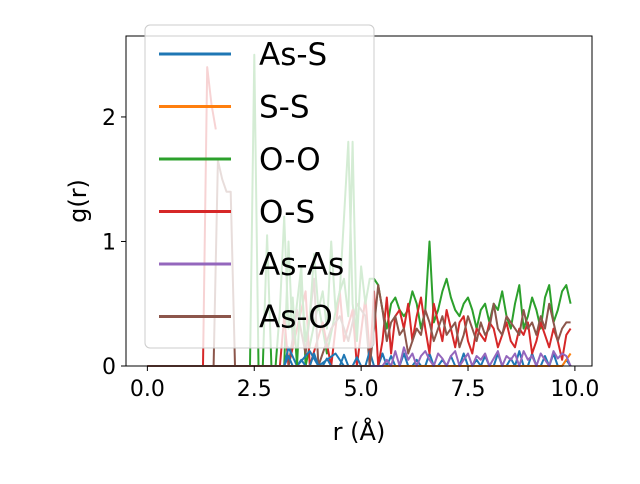  What do you see at coordinates (147, 389) in the screenshot?
I see `x-tick-label: 0.0` at bounding box center [147, 389].